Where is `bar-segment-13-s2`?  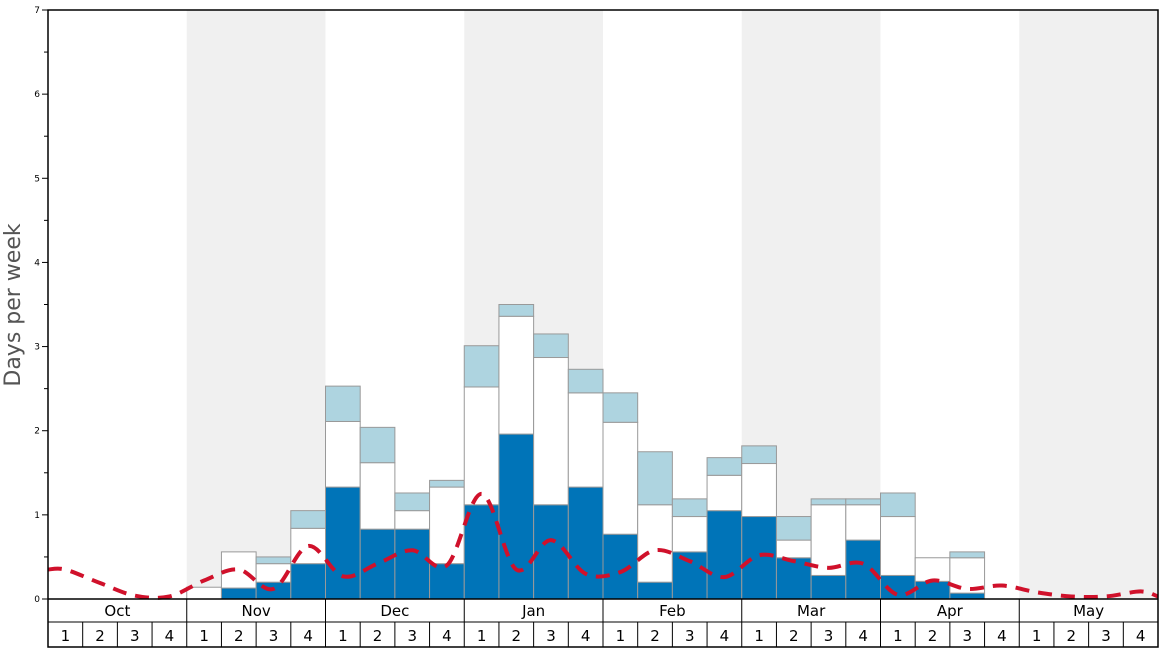 bar-segment-13-s2 is located at coordinates (516, 310).